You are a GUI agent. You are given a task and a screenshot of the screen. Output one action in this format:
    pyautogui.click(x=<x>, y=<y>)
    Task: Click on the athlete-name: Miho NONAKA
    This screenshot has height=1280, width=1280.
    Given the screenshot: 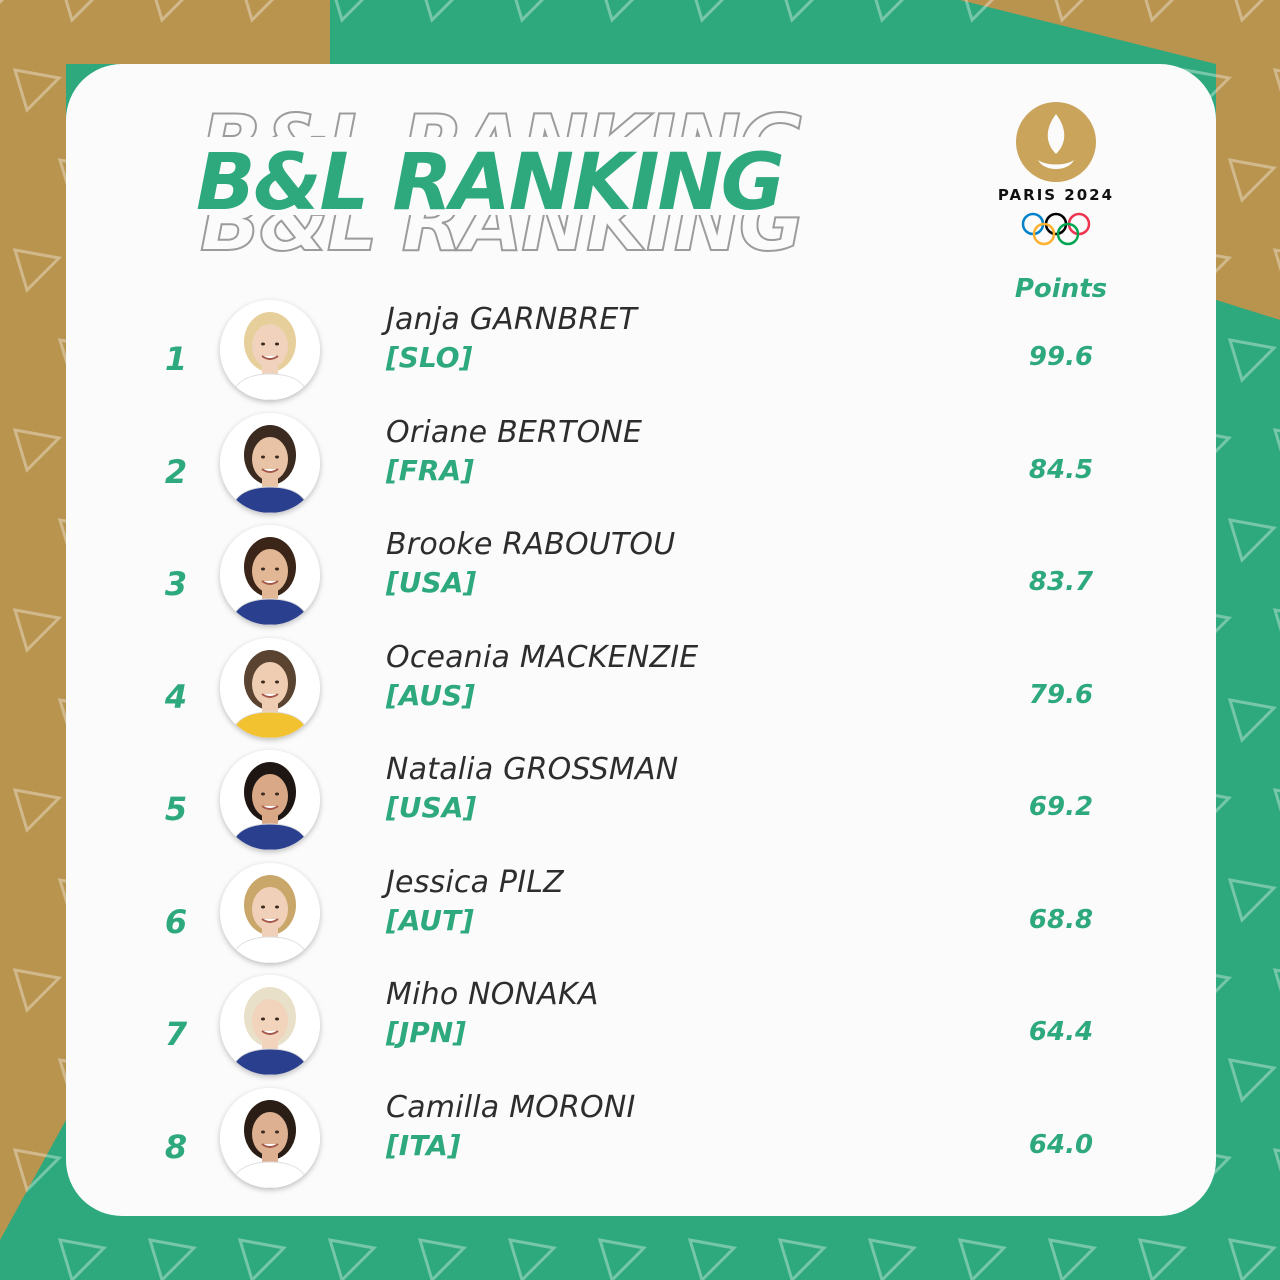 What is the action you would take?
    pyautogui.click(x=492, y=994)
    